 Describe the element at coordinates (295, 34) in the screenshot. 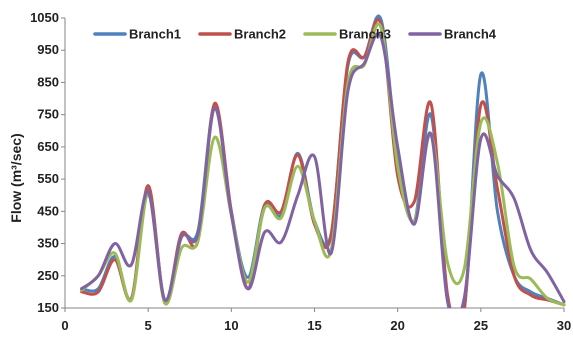

I see `legend: Branch1 Branch2 Branch3 Branch4` at that location.